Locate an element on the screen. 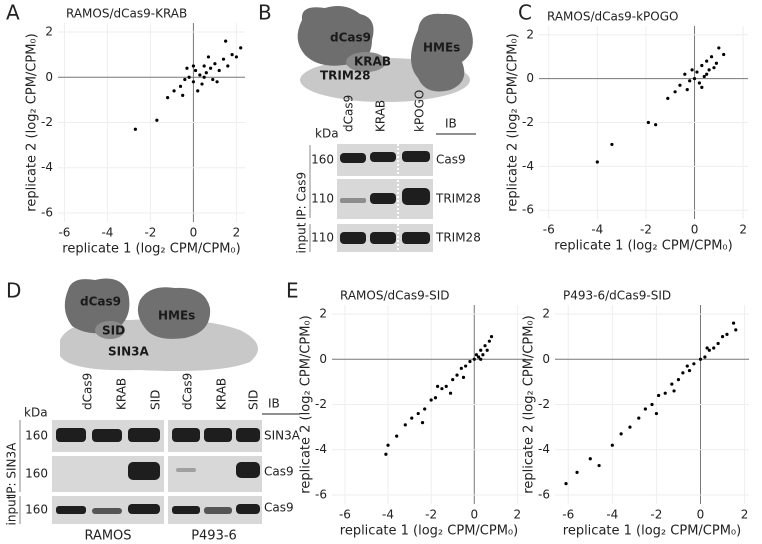 This screenshot has height=544, width=762. cell-line: RAMOS is located at coordinates (107, 536).